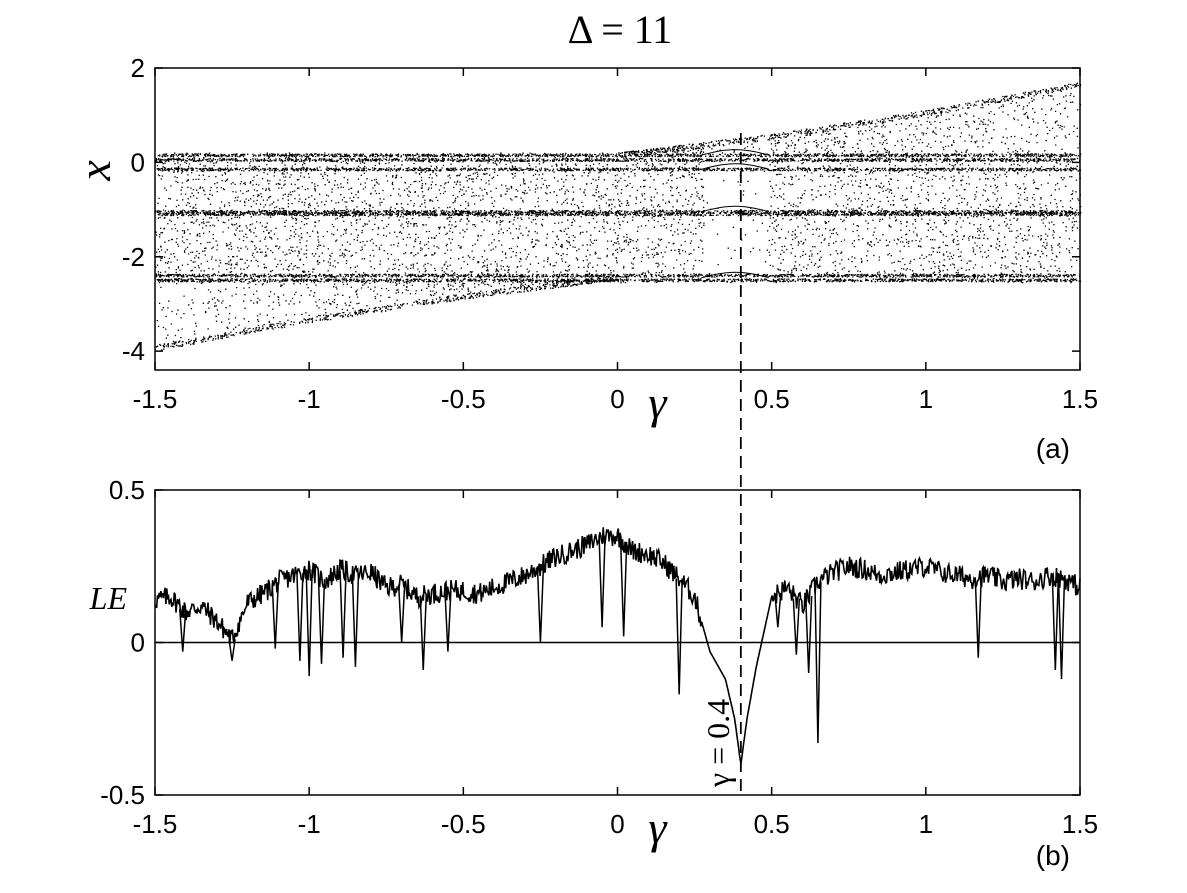 Image resolution: width=1187 pixels, height=893 pixels. What do you see at coordinates (133, 257) in the screenshot?
I see `y-tick-label: -2` at bounding box center [133, 257].